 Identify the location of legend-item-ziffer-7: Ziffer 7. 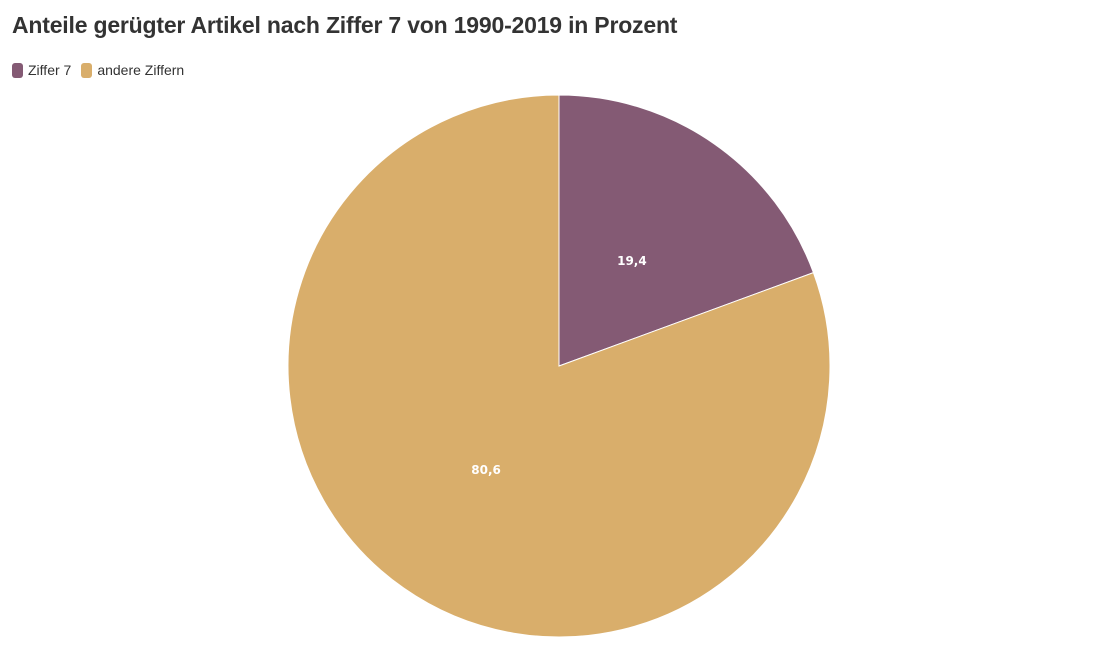
(41, 70).